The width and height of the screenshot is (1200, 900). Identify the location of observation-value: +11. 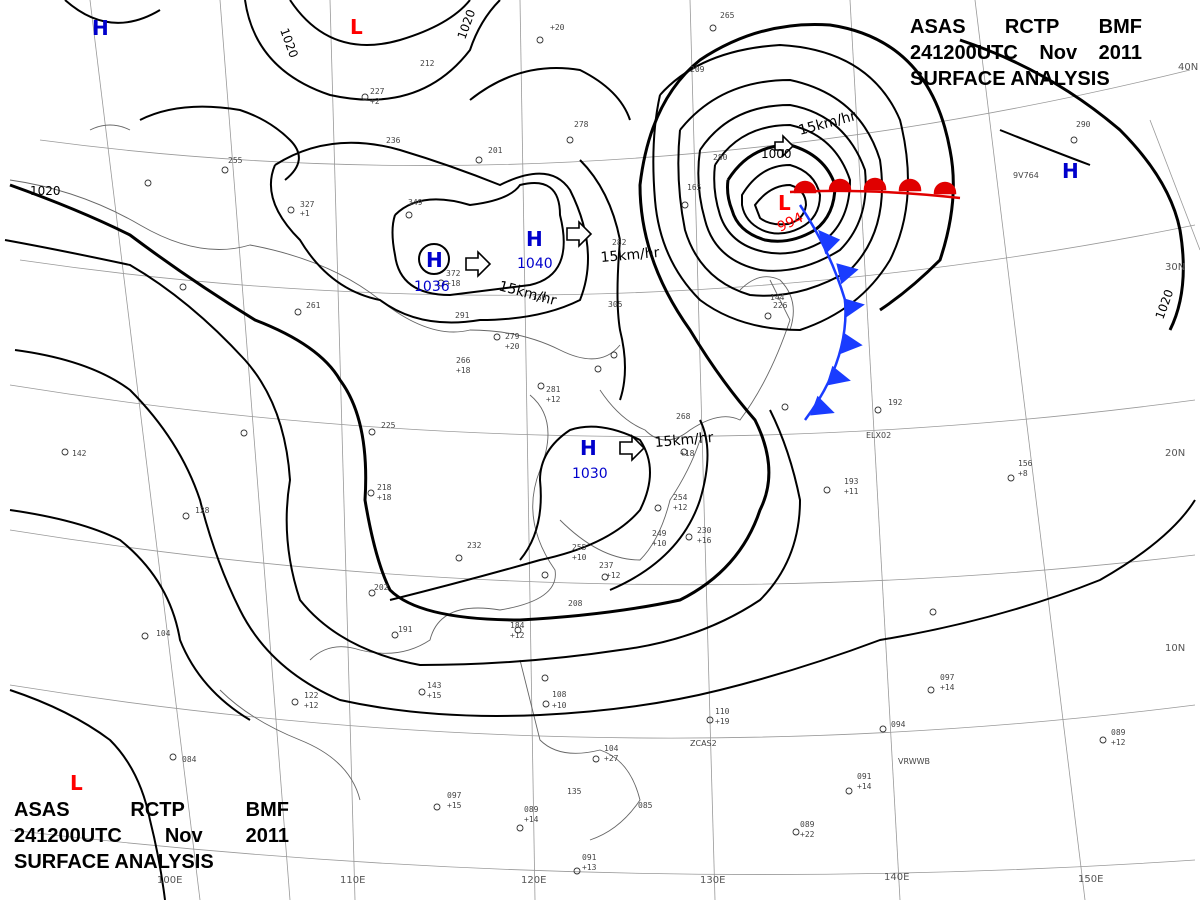
(851, 491).